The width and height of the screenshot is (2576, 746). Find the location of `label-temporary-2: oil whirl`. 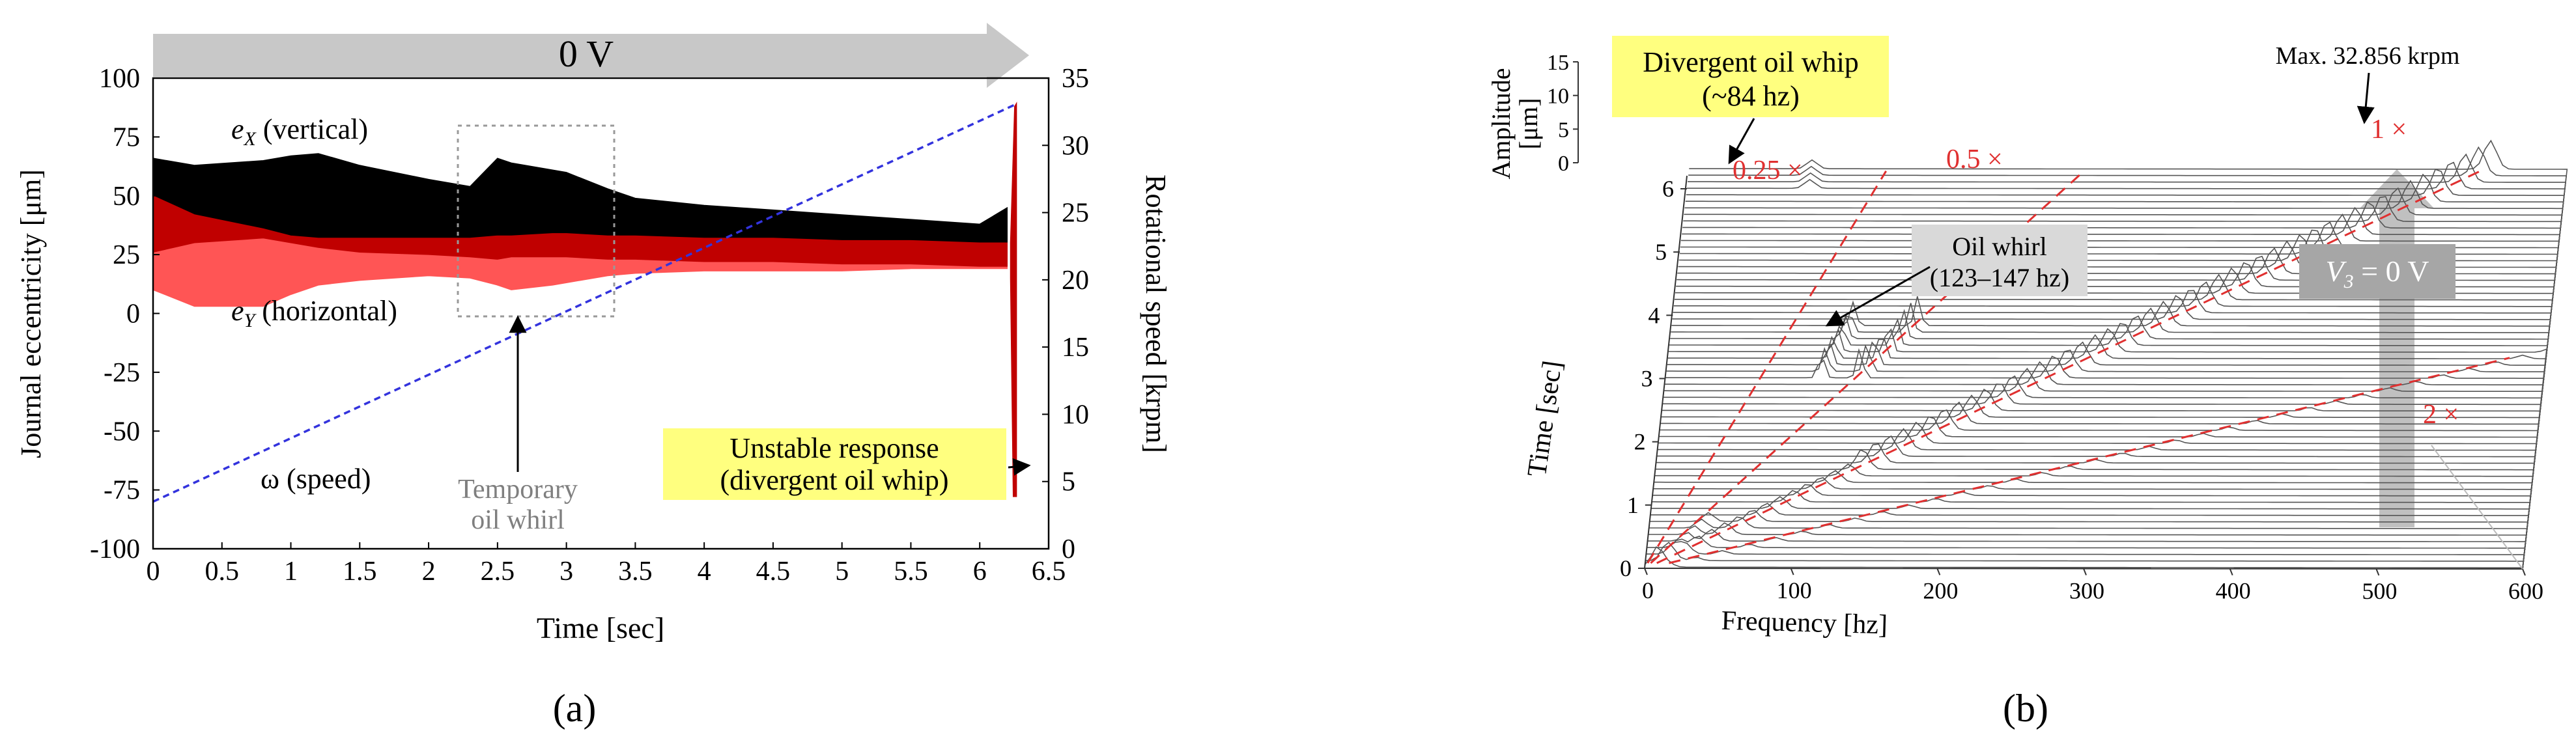

label-temporary-2: oil whirl is located at coordinates (518, 520).